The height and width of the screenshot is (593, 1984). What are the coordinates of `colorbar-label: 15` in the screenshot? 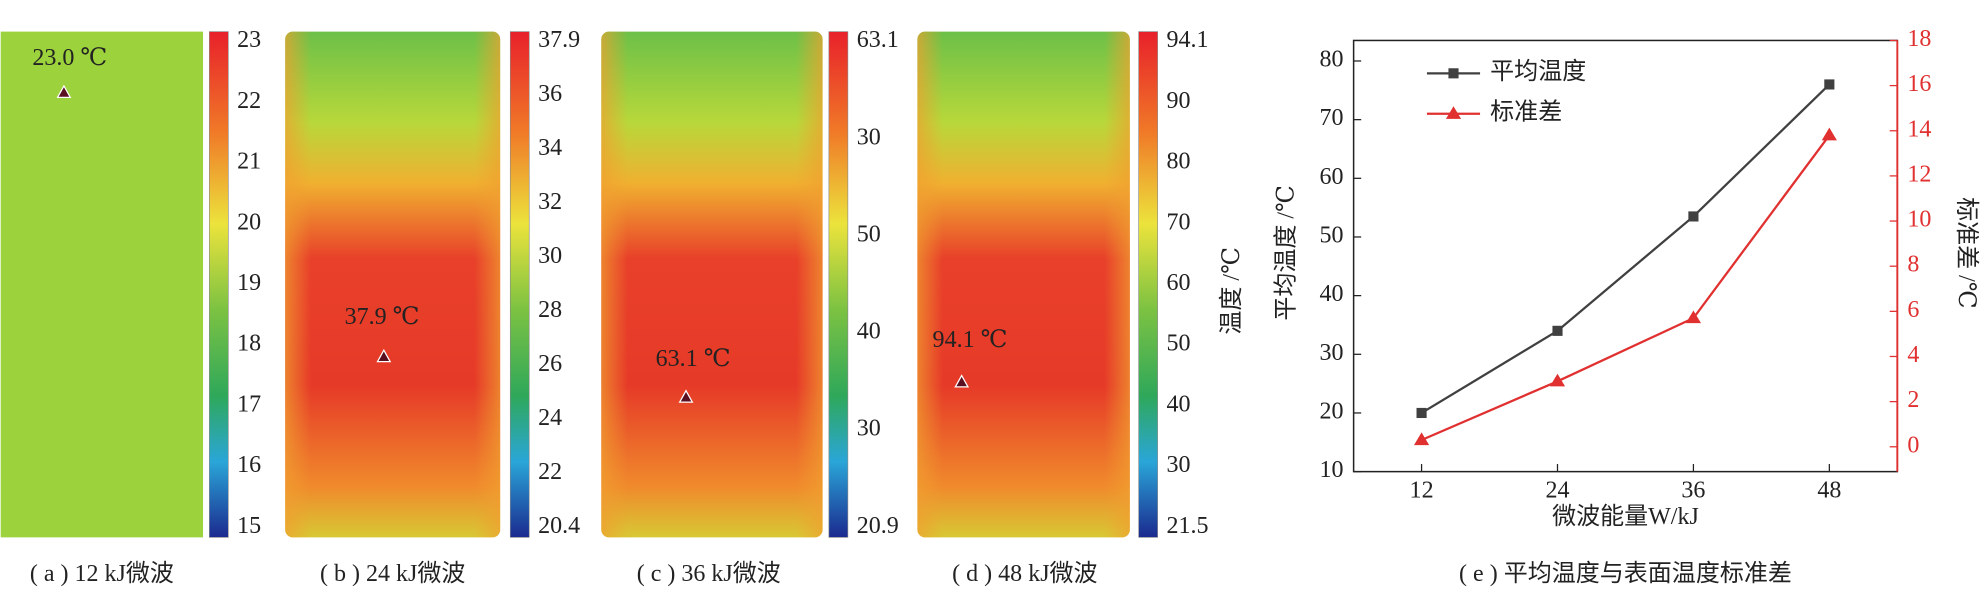 It's located at (249, 526).